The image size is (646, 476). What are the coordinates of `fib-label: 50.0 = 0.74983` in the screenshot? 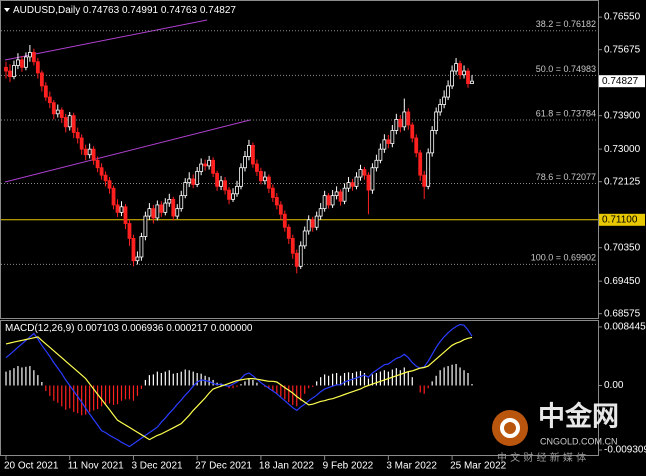 It's located at (566, 69).